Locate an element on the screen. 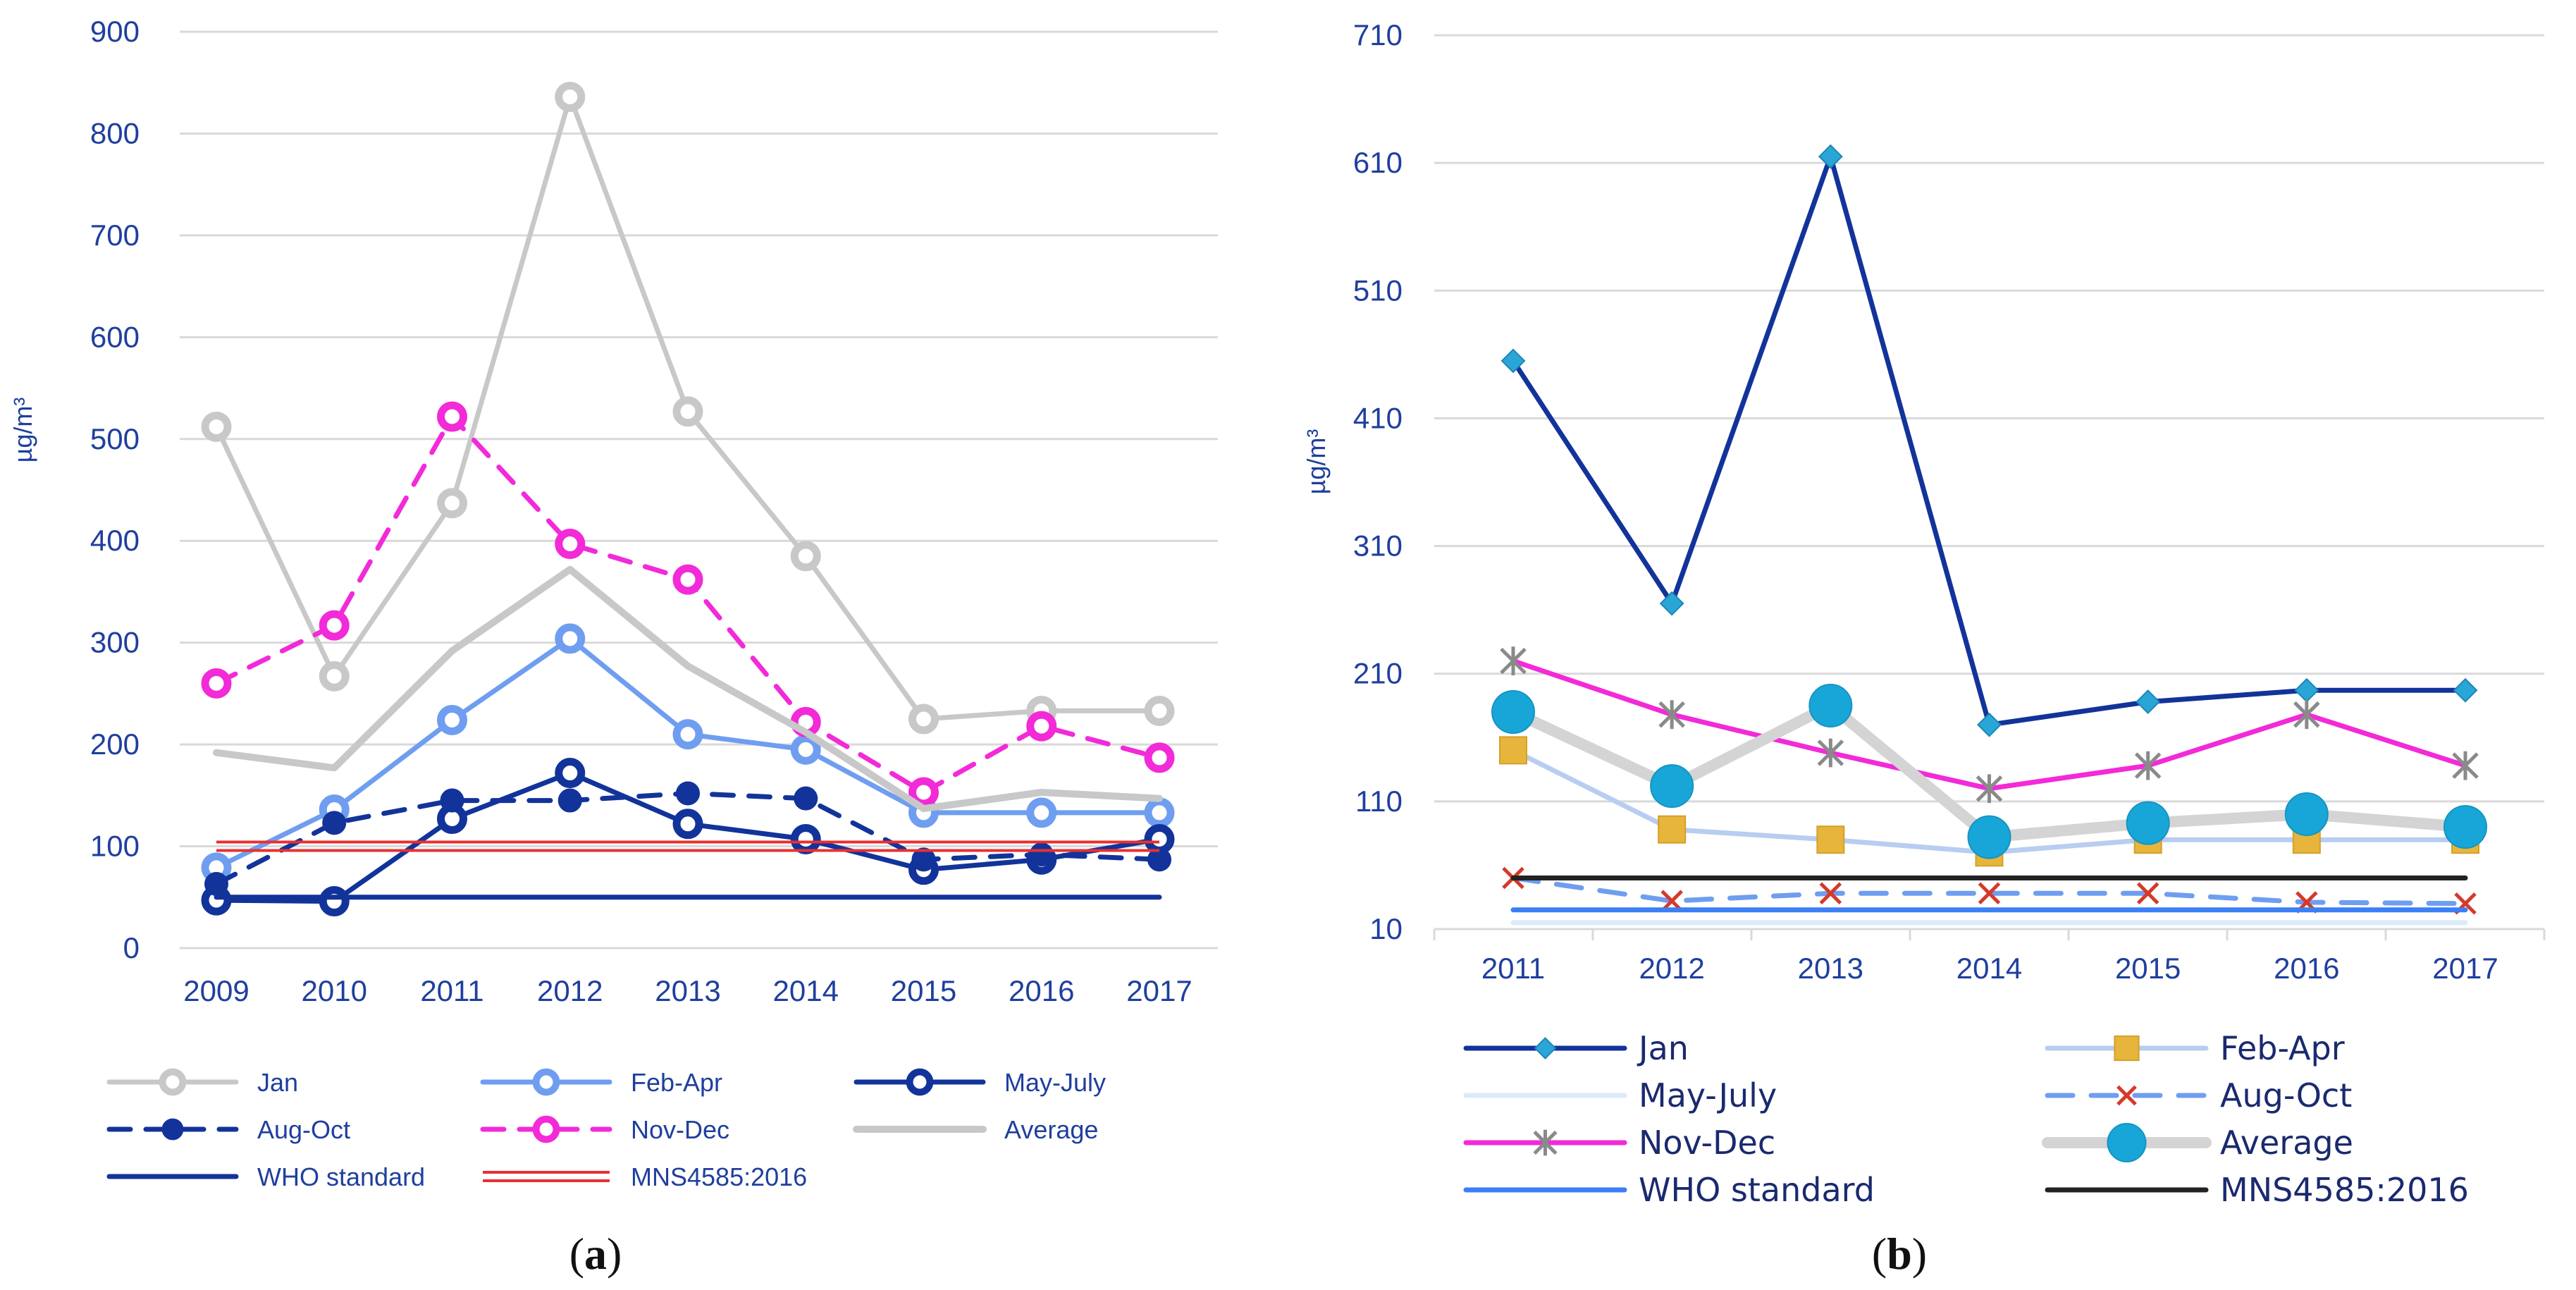 This screenshot has width=2576, height=1290. x-tick-label: 2010 is located at coordinates (334, 991).